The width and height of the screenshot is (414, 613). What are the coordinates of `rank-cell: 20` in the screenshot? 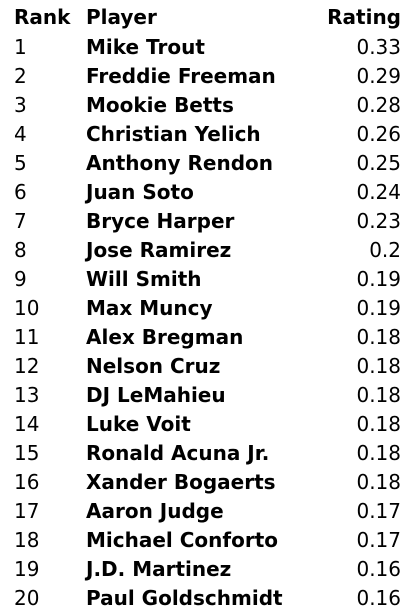 It's located at (26, 598).